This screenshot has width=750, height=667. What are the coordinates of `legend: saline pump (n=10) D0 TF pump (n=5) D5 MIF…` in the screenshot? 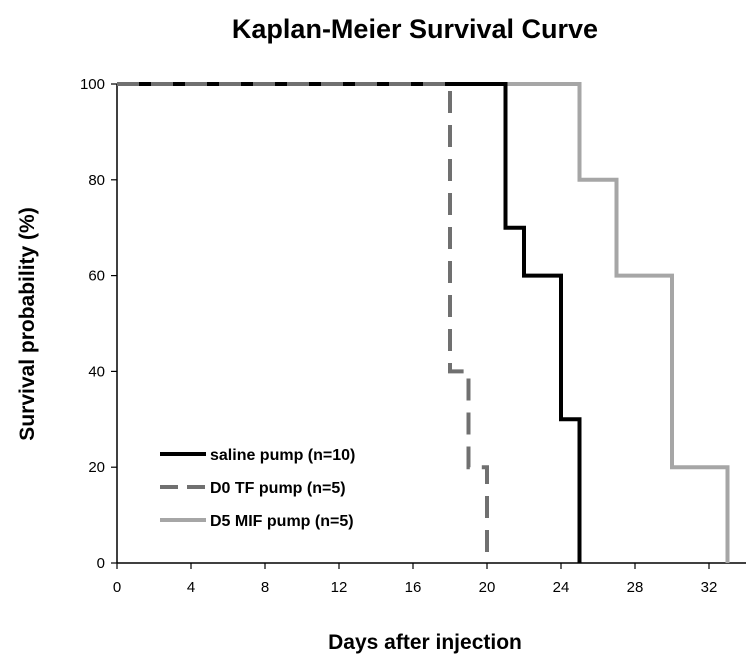 It's located at (257, 488).